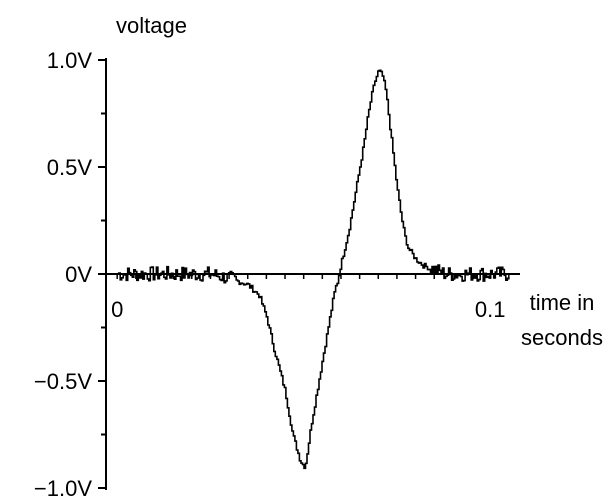 This screenshot has width=609, height=502. I want to click on x-axis-label-line-2: seconds, so click(562, 337).